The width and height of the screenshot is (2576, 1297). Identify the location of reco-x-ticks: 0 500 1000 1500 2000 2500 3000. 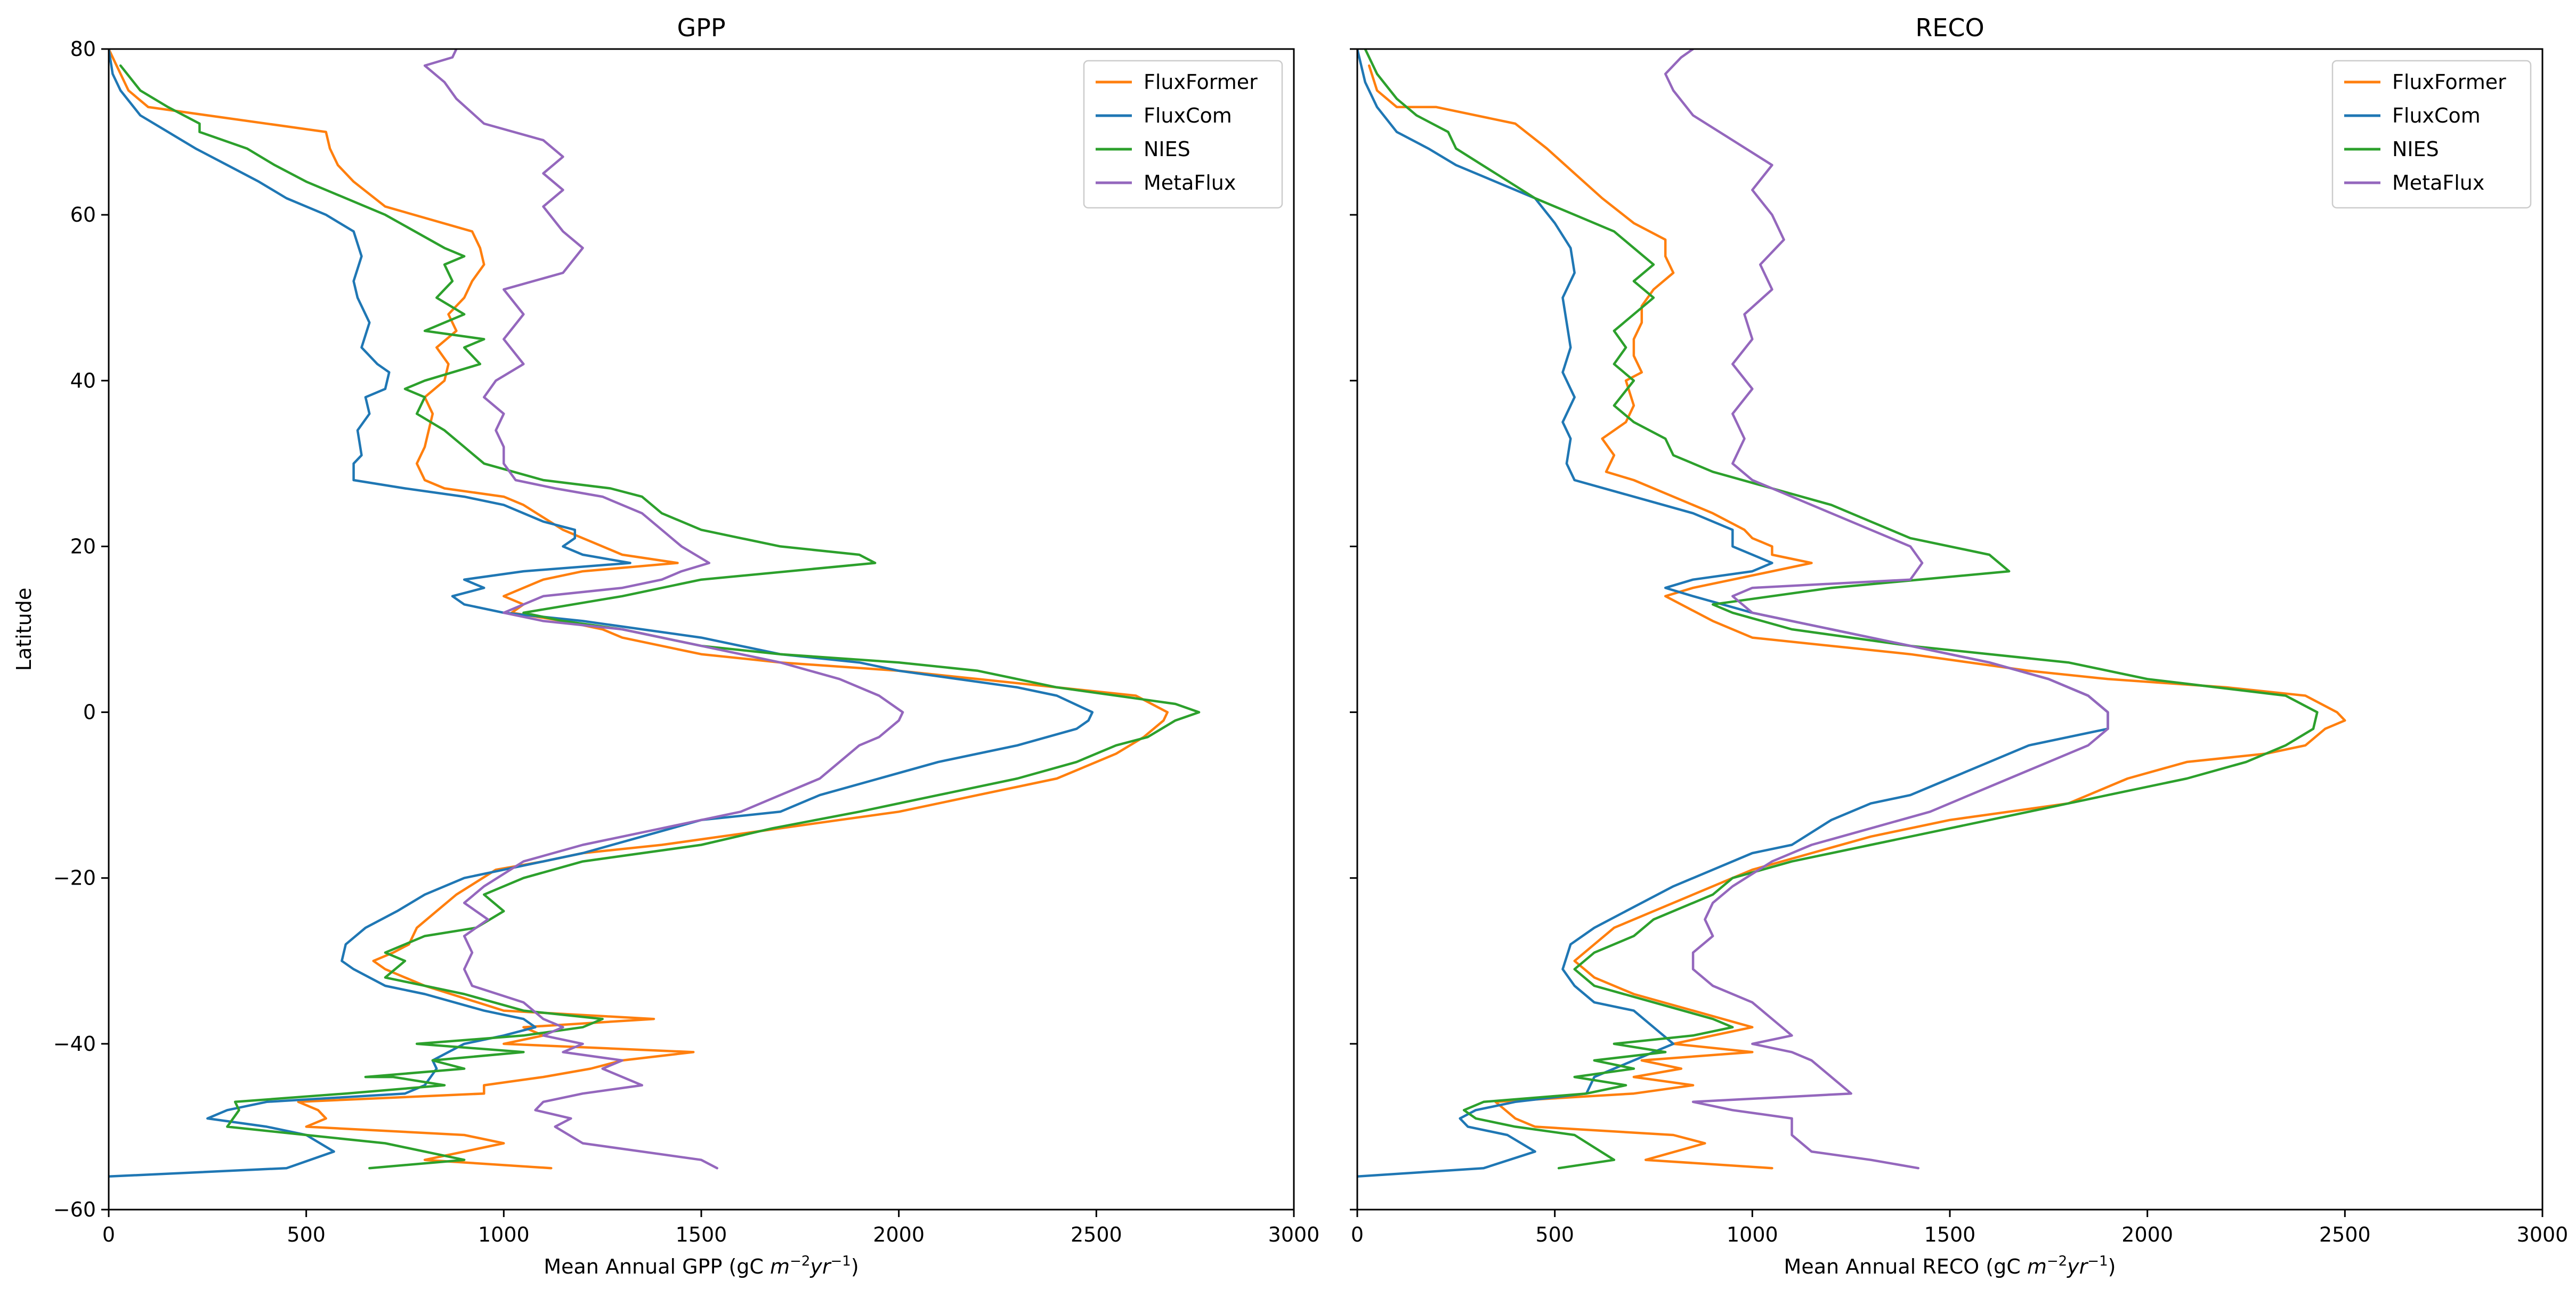
(1959, 1228).